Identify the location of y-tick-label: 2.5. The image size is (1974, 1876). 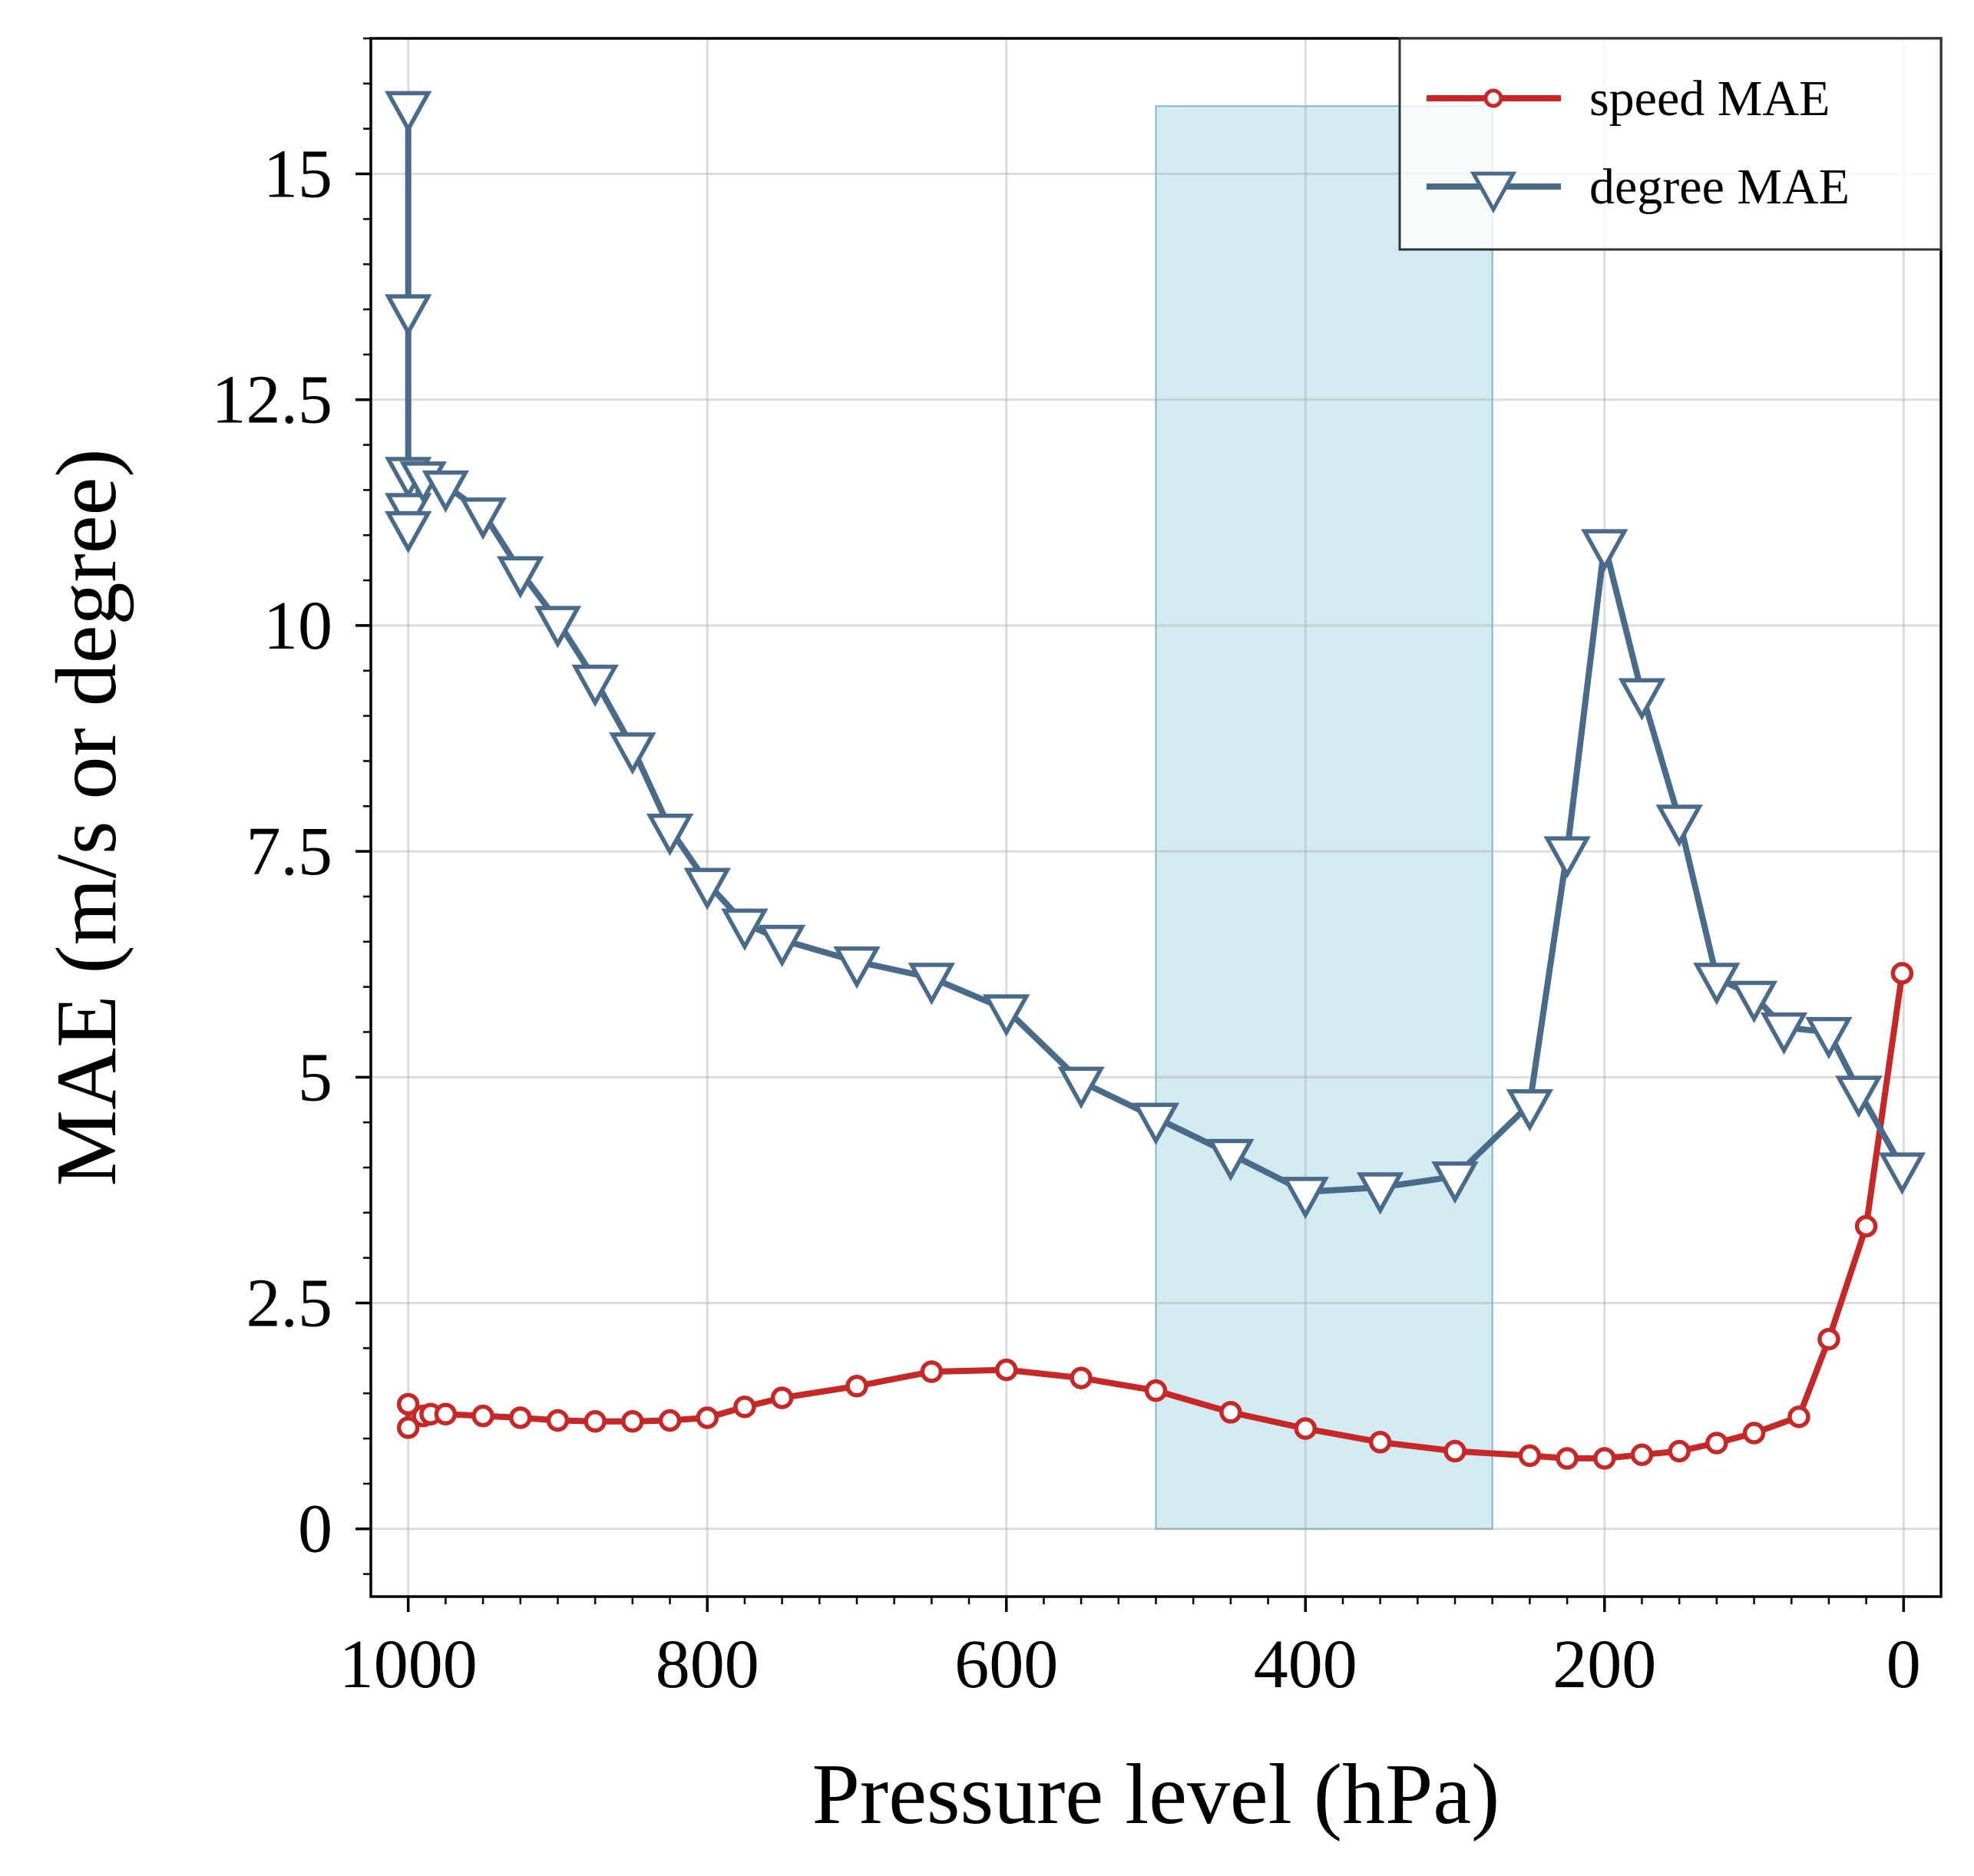
(289, 1304).